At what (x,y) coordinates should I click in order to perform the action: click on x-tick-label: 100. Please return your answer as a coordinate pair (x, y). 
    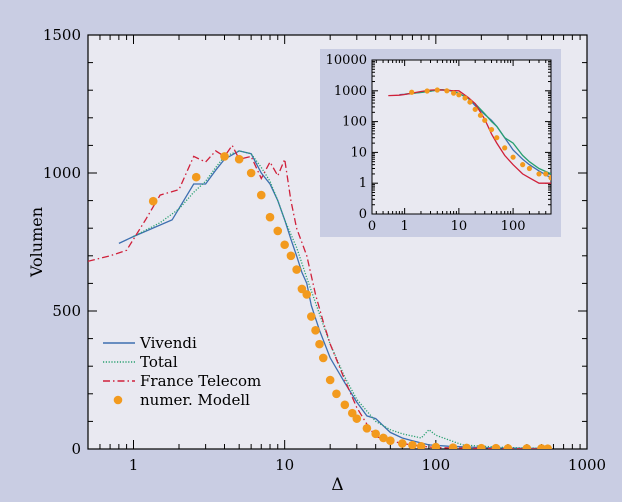
    Looking at the image, I should click on (436, 465).